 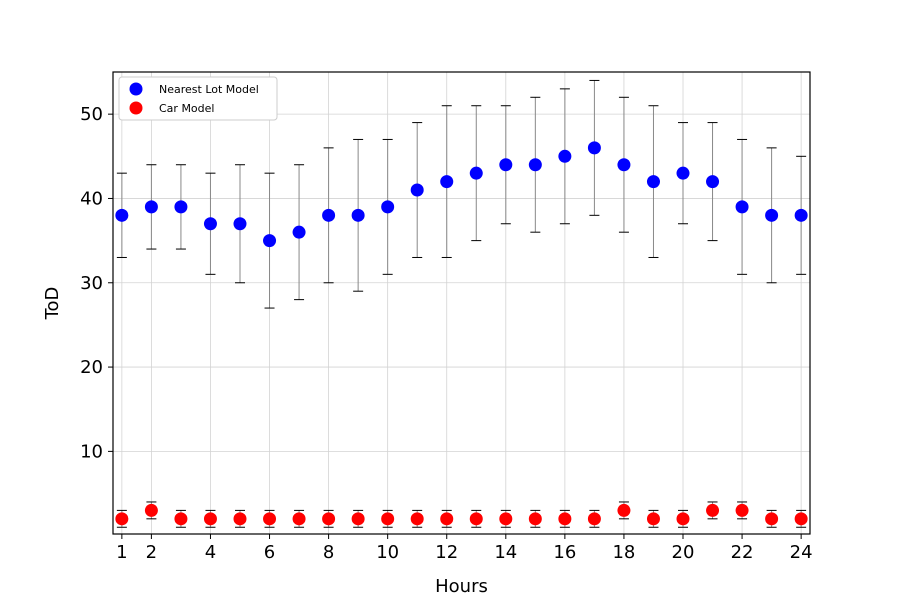 I want to click on x-tick-label: 1, so click(x=121, y=552).